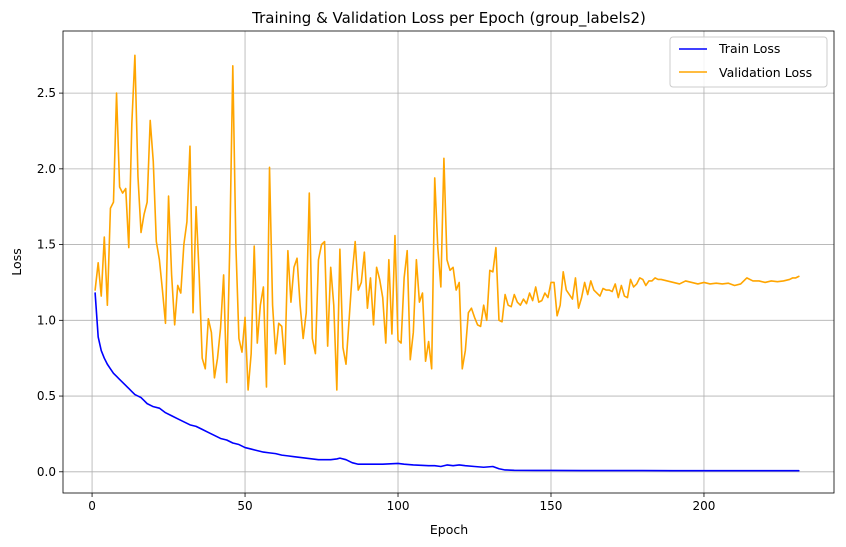 Image resolution: width=846 pixels, height=547 pixels. I want to click on legend: Train Loss Validation Loss, so click(748, 62).